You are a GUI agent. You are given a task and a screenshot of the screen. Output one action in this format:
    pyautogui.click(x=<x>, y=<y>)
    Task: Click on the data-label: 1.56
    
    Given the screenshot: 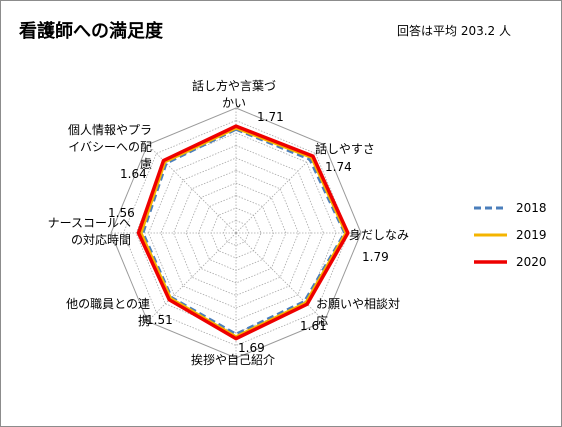 What is the action you would take?
    pyautogui.click(x=121, y=213)
    